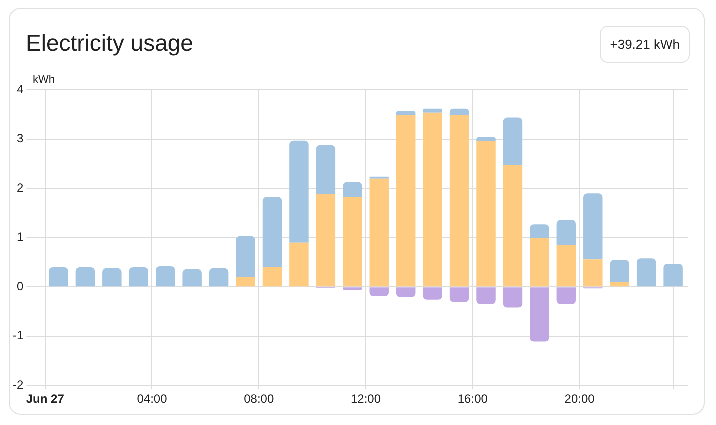 Image resolution: width=716 pixels, height=425 pixels. Describe the element at coordinates (473, 399) in the screenshot. I see `x-tick-label: 16:00` at that location.